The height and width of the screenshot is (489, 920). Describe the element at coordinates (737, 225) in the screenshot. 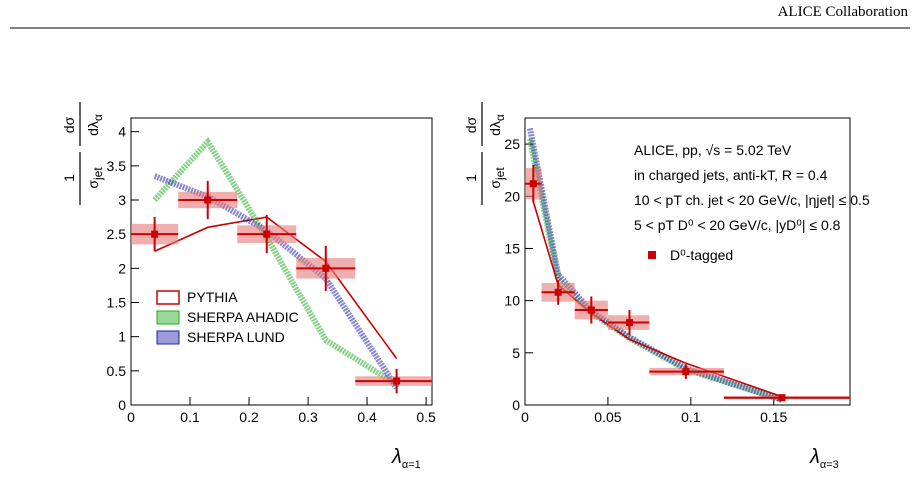

I see `annotation: 5 < pT D⁰ < 20 GeV/c, |yD⁰| ≤ 0.8` at that location.